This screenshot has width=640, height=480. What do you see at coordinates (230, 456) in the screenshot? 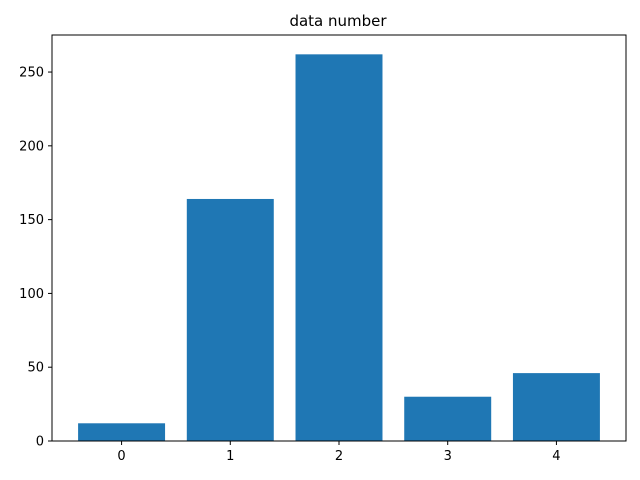
I see `x-tick-label: 1` at bounding box center [230, 456].